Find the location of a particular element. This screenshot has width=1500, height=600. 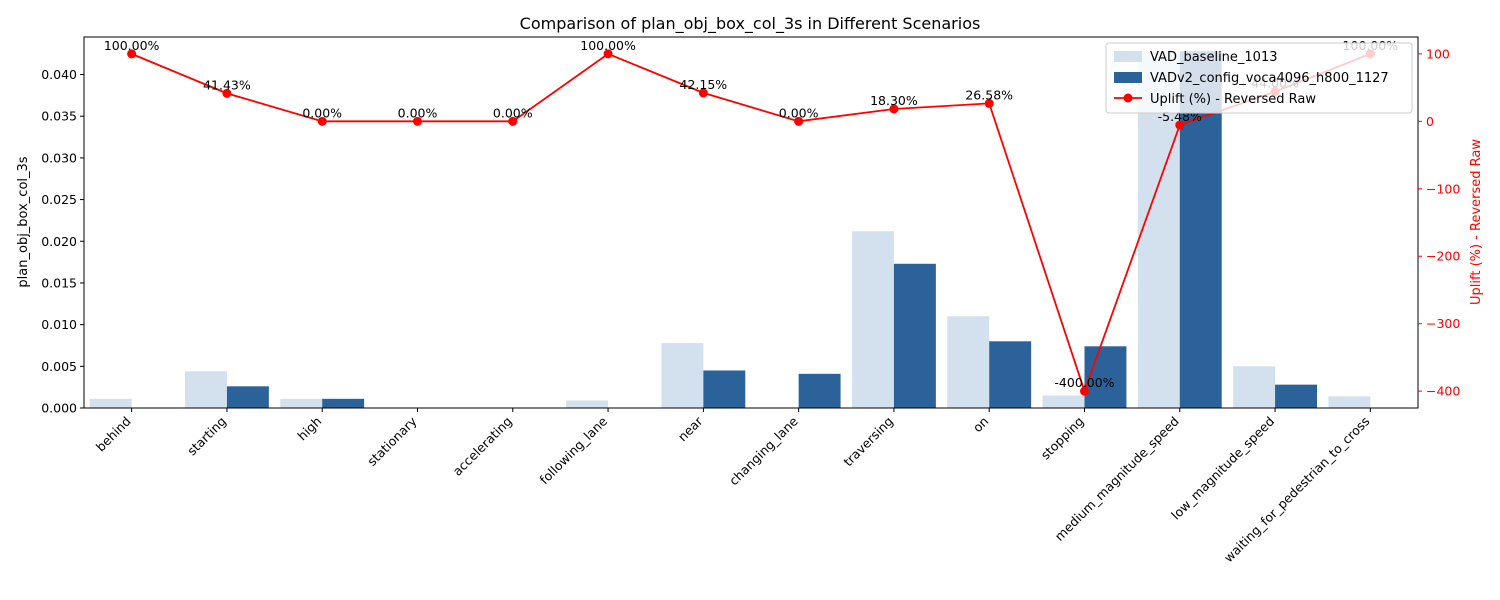

bar-baseline-near is located at coordinates (682, 375).